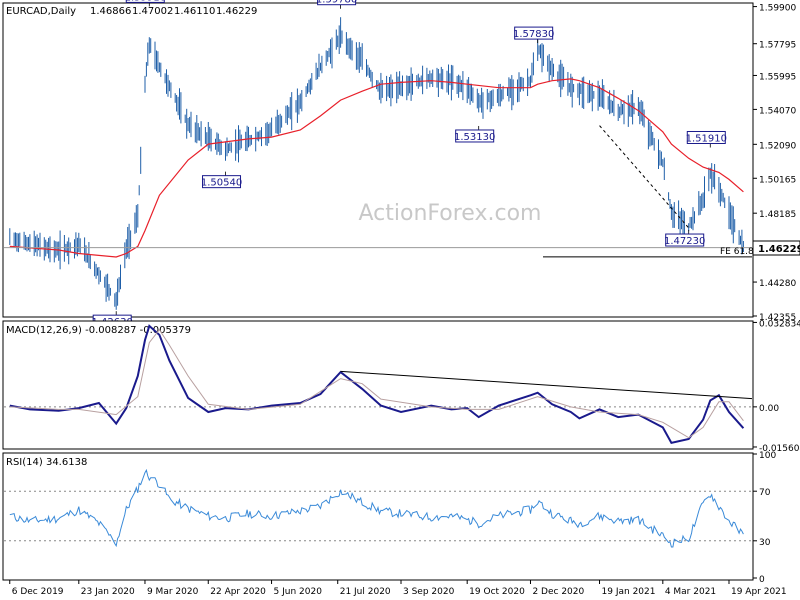 This screenshot has width=800, height=600. Describe the element at coordinates (767, 456) in the screenshot. I see `rsi-y-tick-label: 100` at that location.